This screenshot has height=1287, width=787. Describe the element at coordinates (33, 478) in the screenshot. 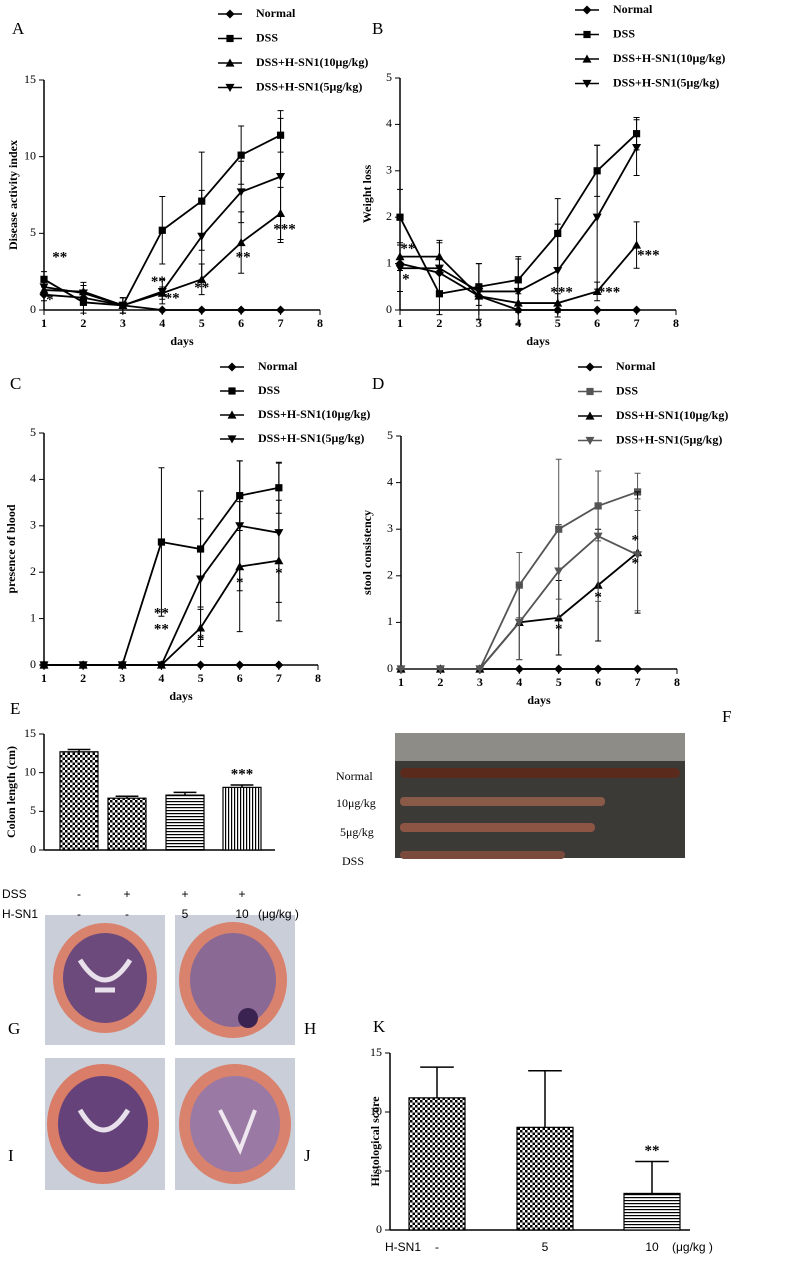

I see `y-tick-label: 4` at that location.